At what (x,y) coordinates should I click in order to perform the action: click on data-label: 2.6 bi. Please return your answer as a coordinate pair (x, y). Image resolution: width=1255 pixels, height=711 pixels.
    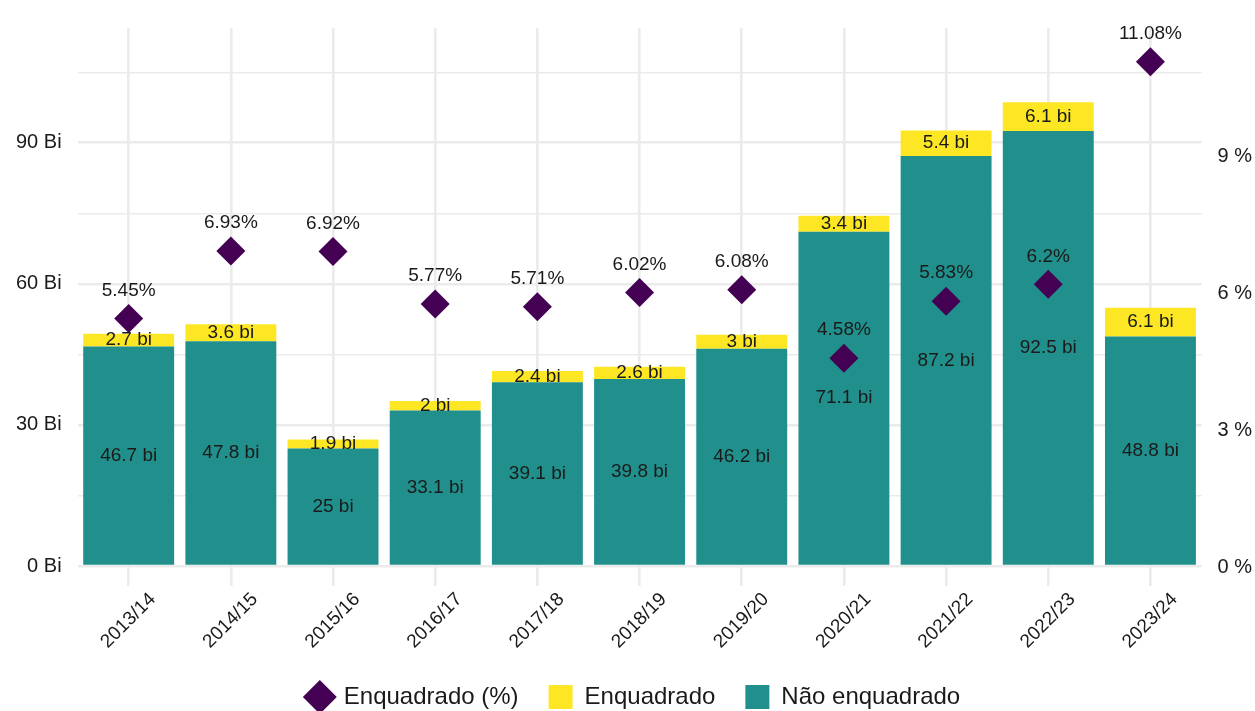
    Looking at the image, I should click on (639, 372).